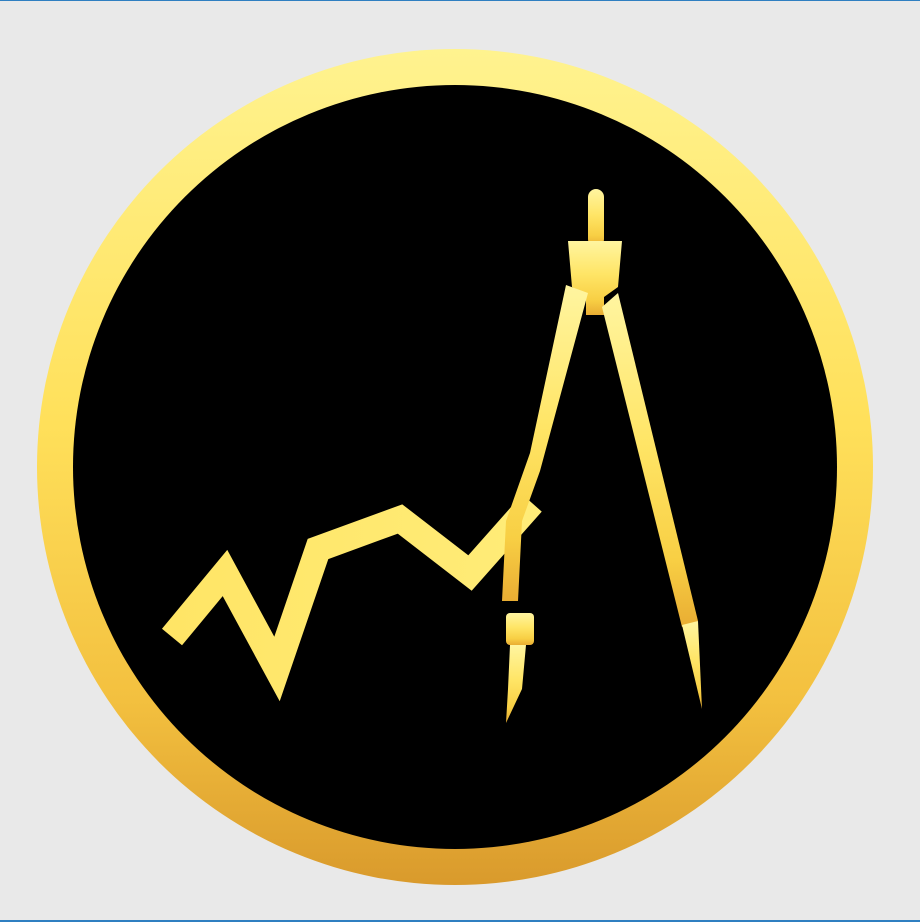  What do you see at coordinates (602, 456) in the screenshot?
I see `compass-icon` at bounding box center [602, 456].